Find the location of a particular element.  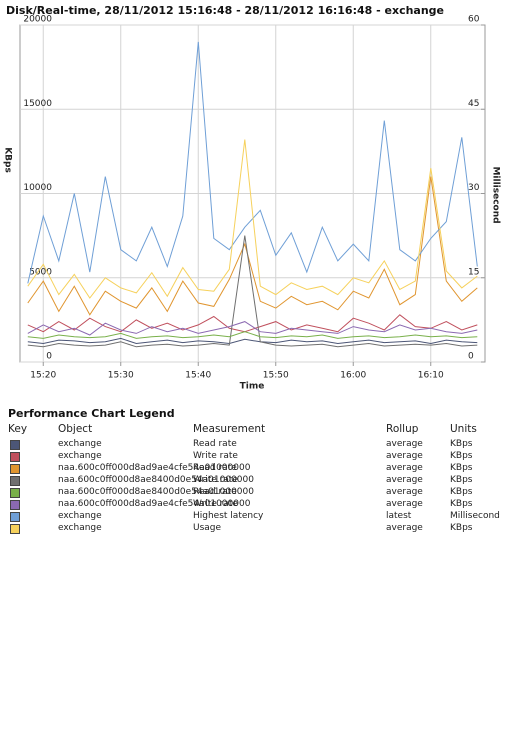

header-cell: Measurement is located at coordinates (229, 429).